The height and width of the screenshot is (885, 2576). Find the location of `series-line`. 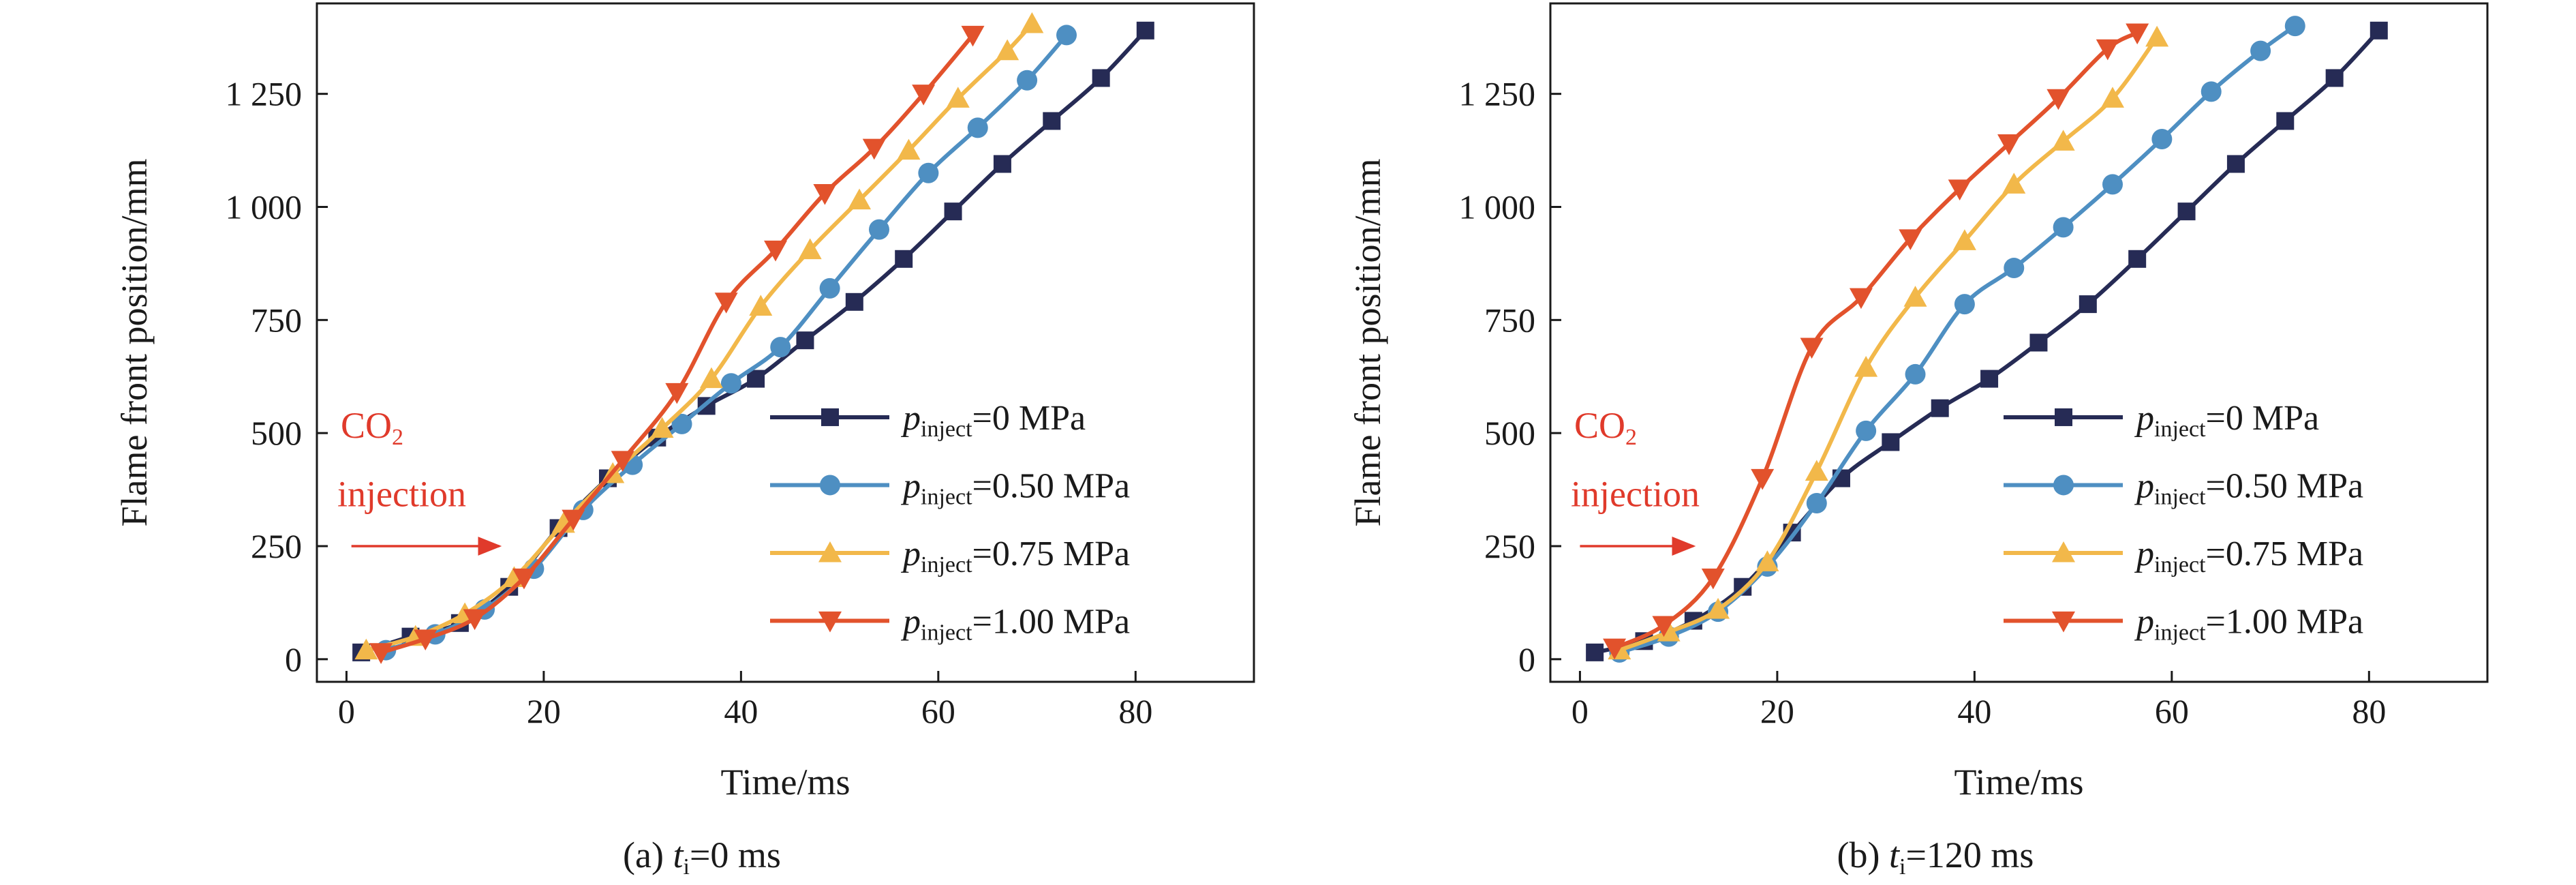

series-line is located at coordinates (1888, 343).